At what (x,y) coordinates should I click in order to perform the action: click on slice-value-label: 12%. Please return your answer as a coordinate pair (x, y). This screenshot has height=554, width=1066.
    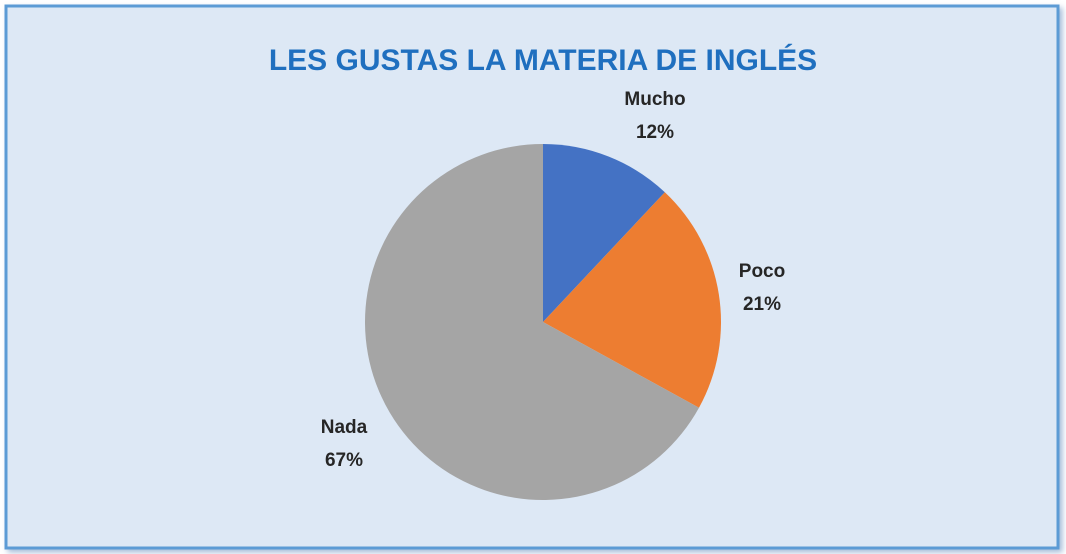
    Looking at the image, I should click on (655, 132).